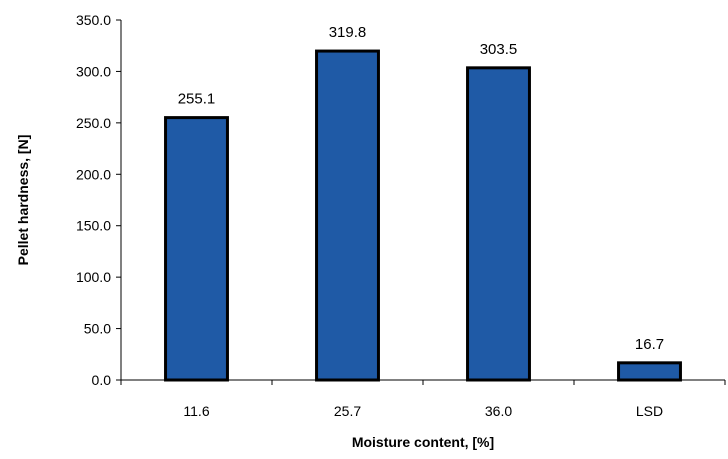 This screenshot has width=728, height=459. I want to click on y-tick-label: 250.0, so click(93, 123).